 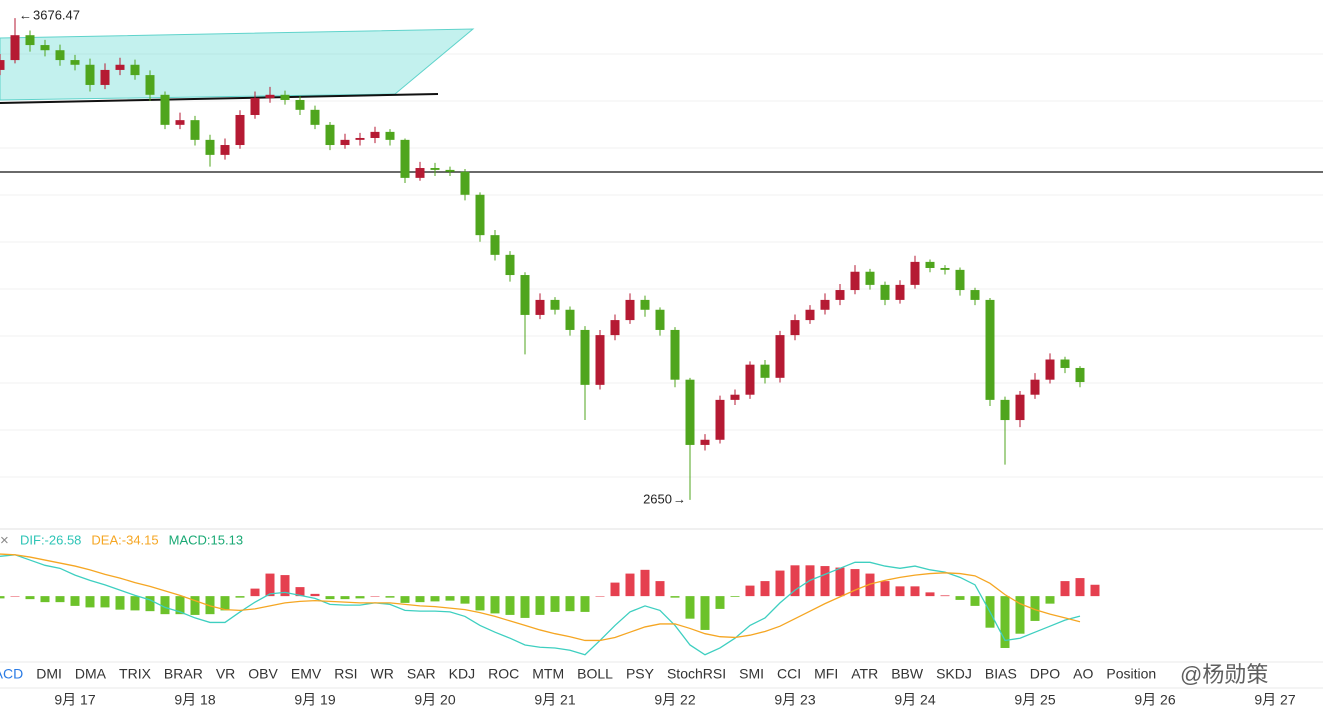 I want to click on x-tick-label: 9月 23, so click(x=794, y=700).